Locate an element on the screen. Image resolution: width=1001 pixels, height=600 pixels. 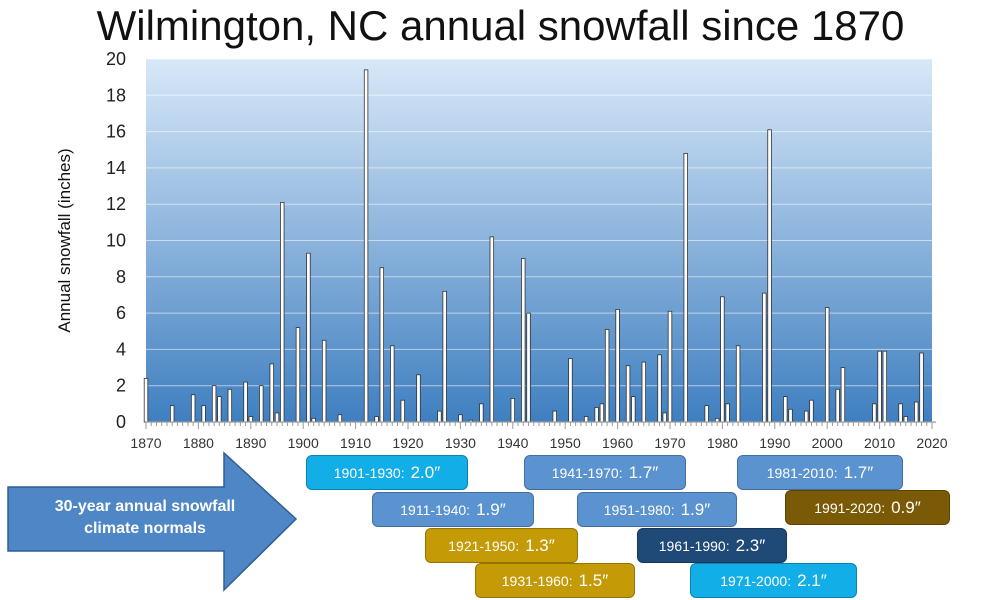
normal-period: 1951-1980: is located at coordinates (639, 509).